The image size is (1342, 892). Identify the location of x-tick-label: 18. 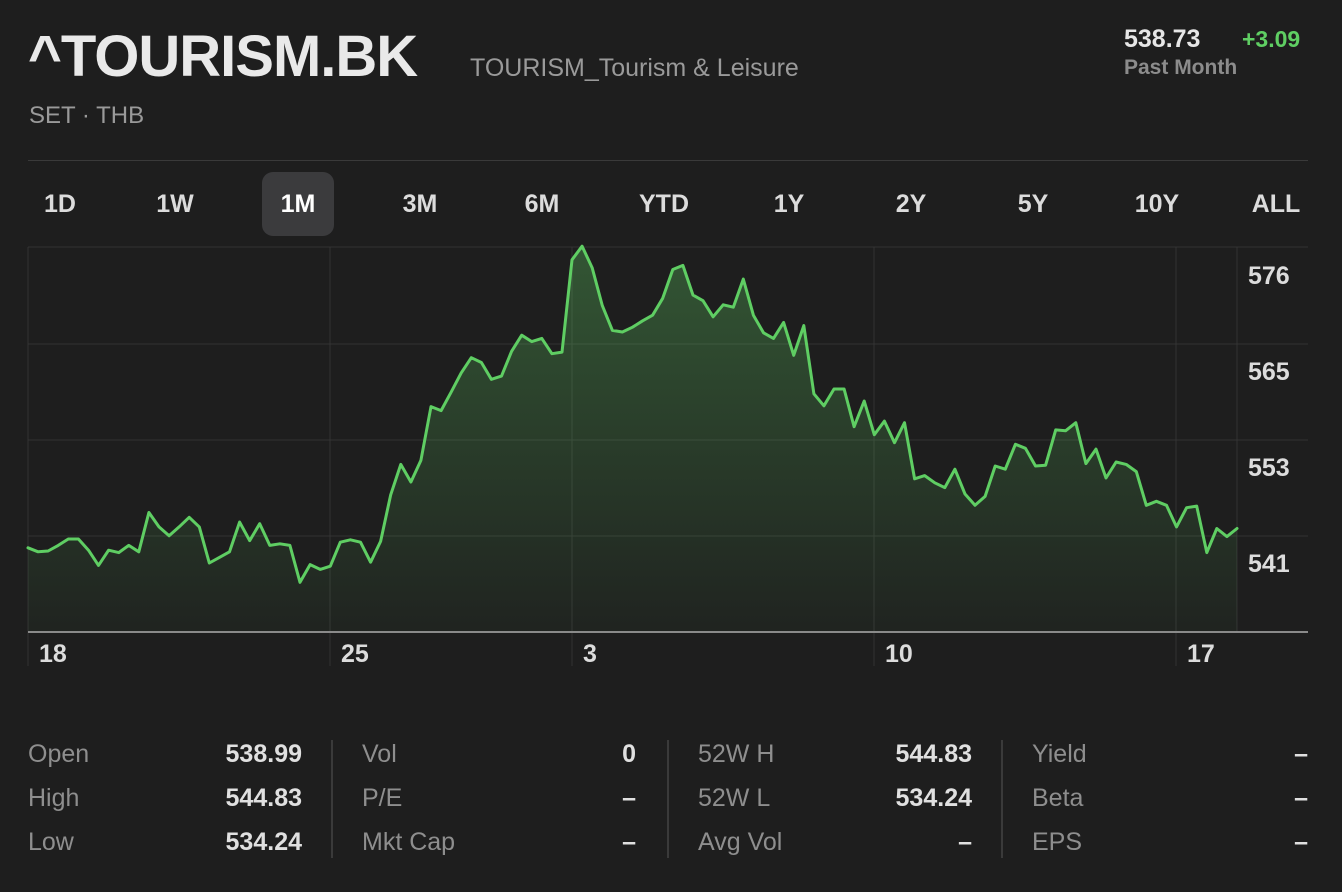
(53, 654).